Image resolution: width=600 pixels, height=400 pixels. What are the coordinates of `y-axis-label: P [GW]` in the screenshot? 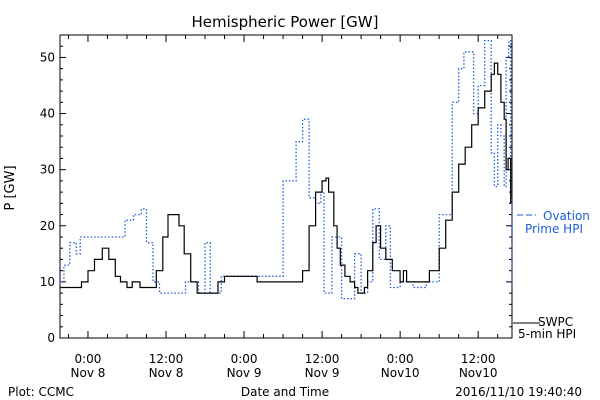 It's located at (10, 187).